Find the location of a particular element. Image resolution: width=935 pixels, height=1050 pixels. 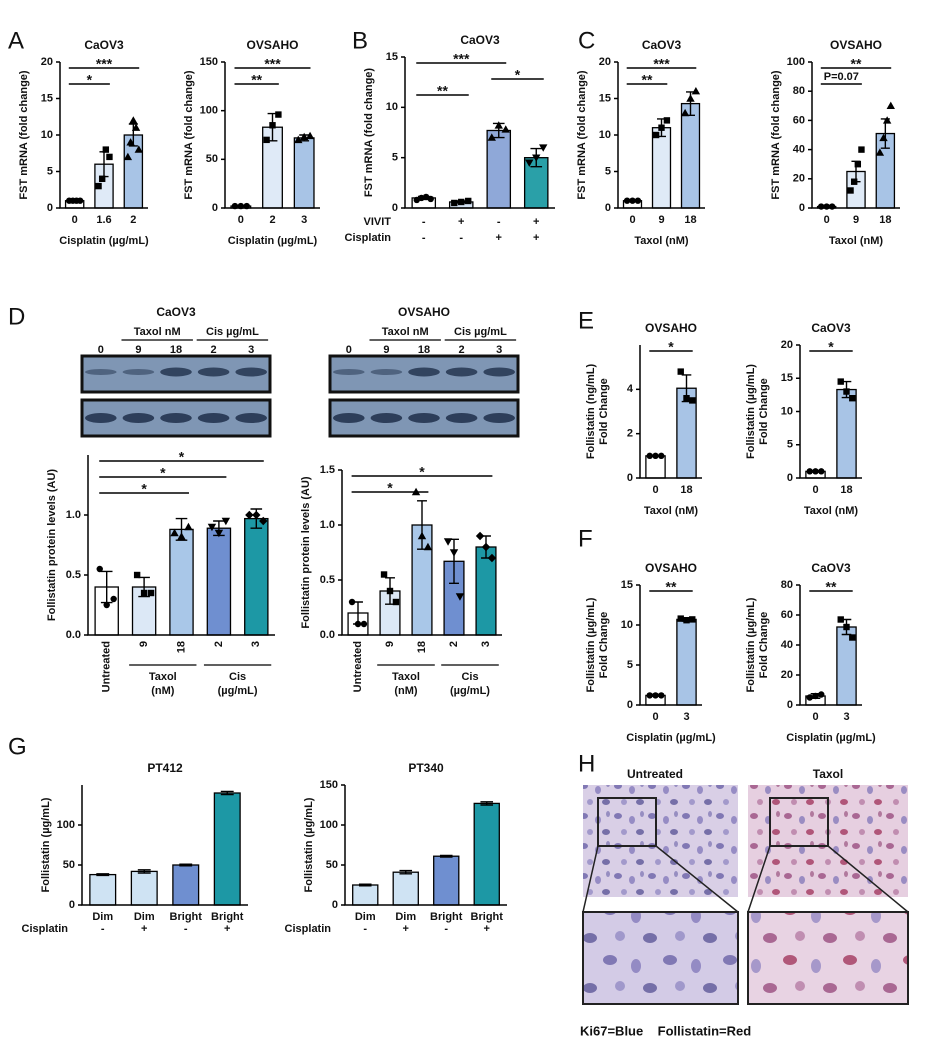

y-tick-label: 20 is located at coordinates (47, 62).